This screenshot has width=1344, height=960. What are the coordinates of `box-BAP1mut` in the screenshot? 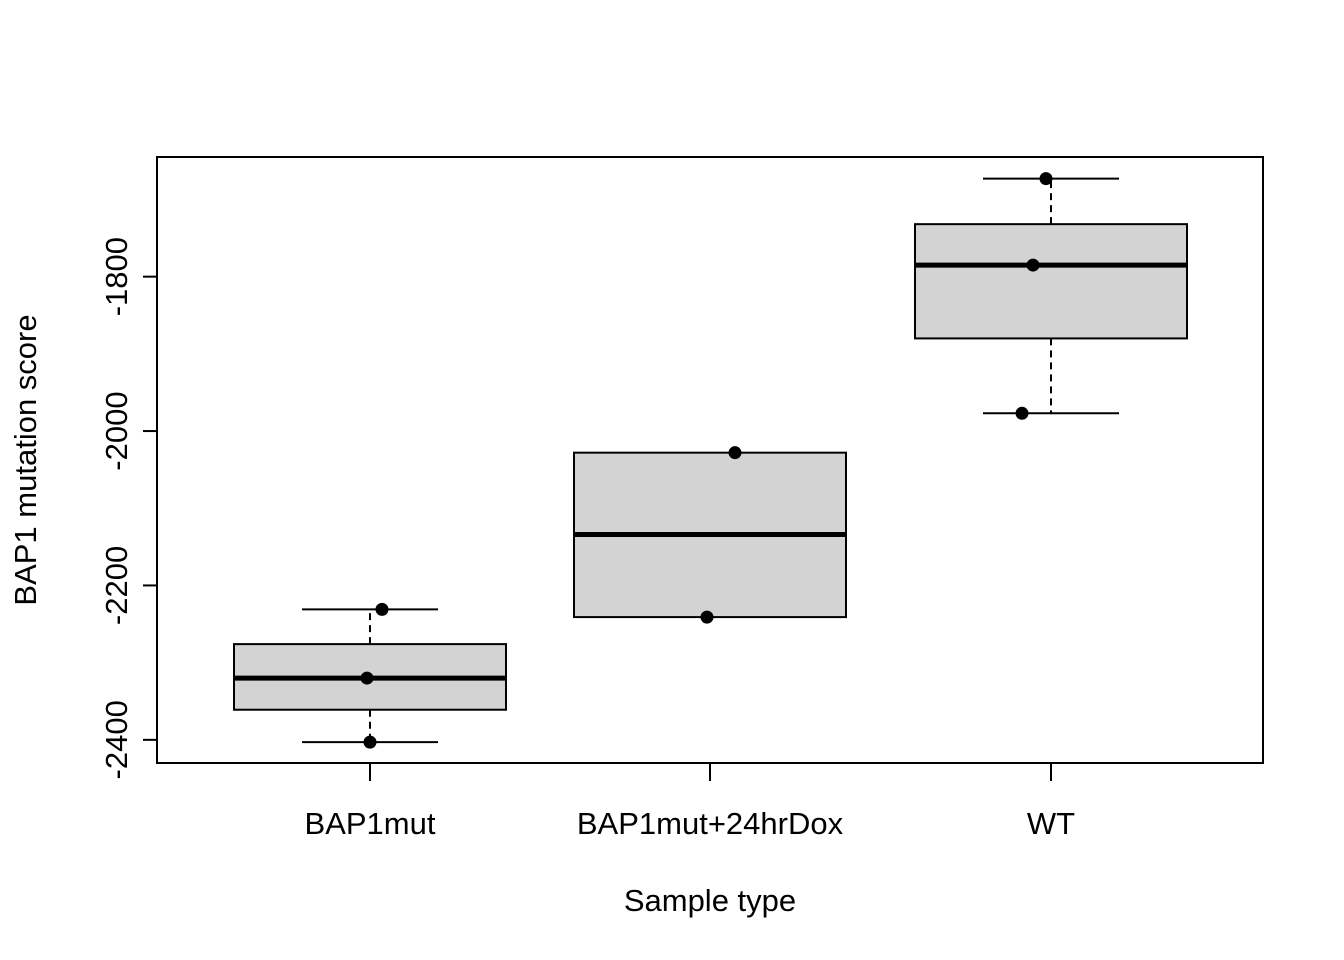 It's located at (370, 675).